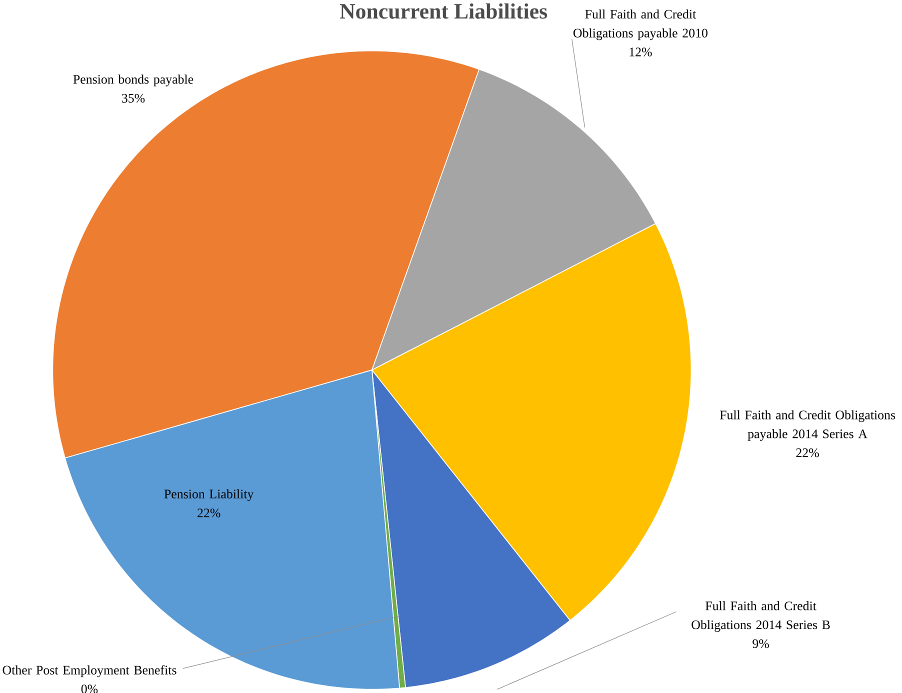  I want to click on slice-label: Pension bonds payable, so click(133, 80).